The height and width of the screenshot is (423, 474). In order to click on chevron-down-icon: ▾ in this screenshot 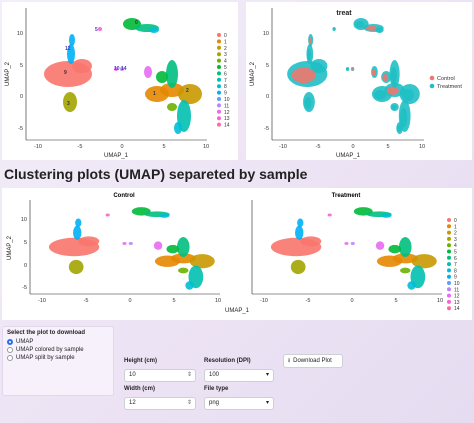, I will do `click(267, 403)`.